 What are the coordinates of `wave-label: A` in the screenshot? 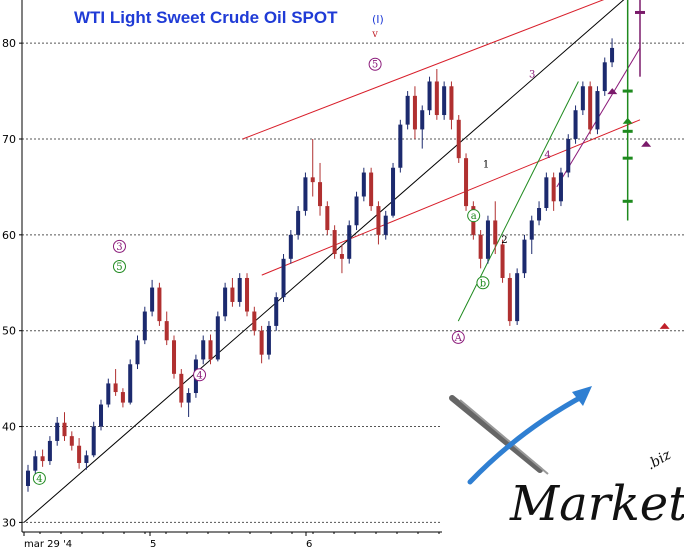 It's located at (458, 338).